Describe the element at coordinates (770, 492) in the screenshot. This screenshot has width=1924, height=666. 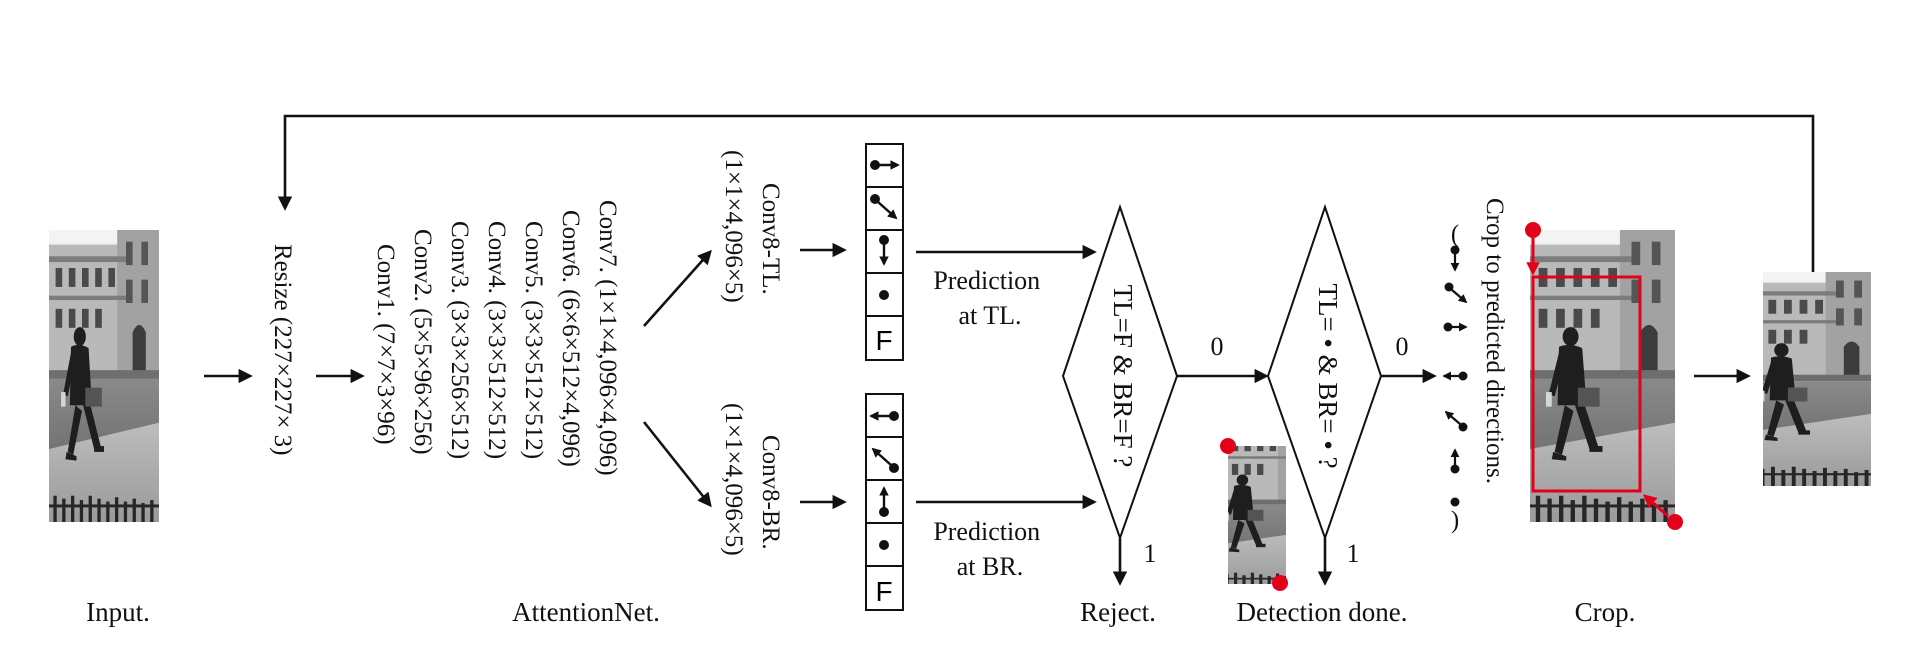
I see `conv8-br-name: Conv8-BR.` at that location.